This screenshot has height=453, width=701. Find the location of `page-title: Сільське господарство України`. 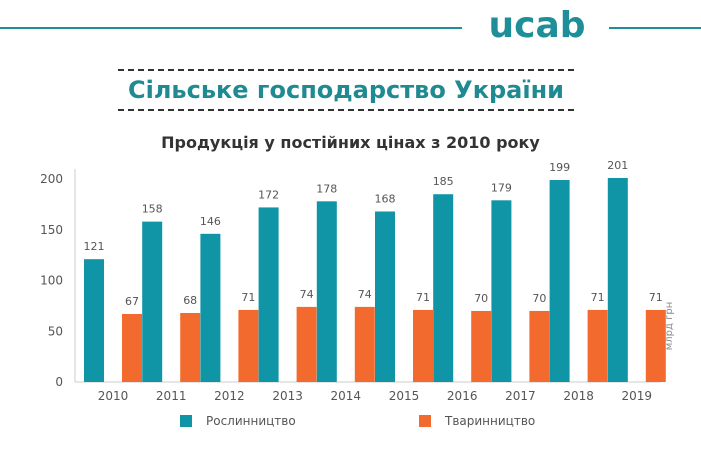

page-title: Сільське господарство України is located at coordinates (346, 90).